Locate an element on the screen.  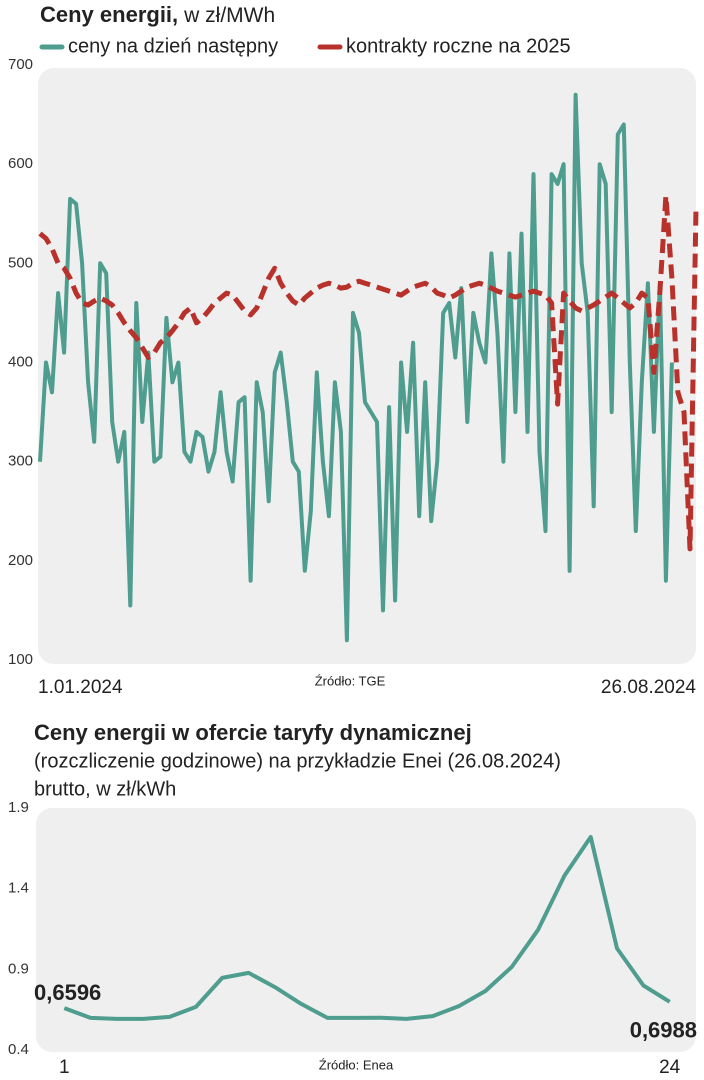
x-tick-label: 26.08.2024 is located at coordinates (649, 687).